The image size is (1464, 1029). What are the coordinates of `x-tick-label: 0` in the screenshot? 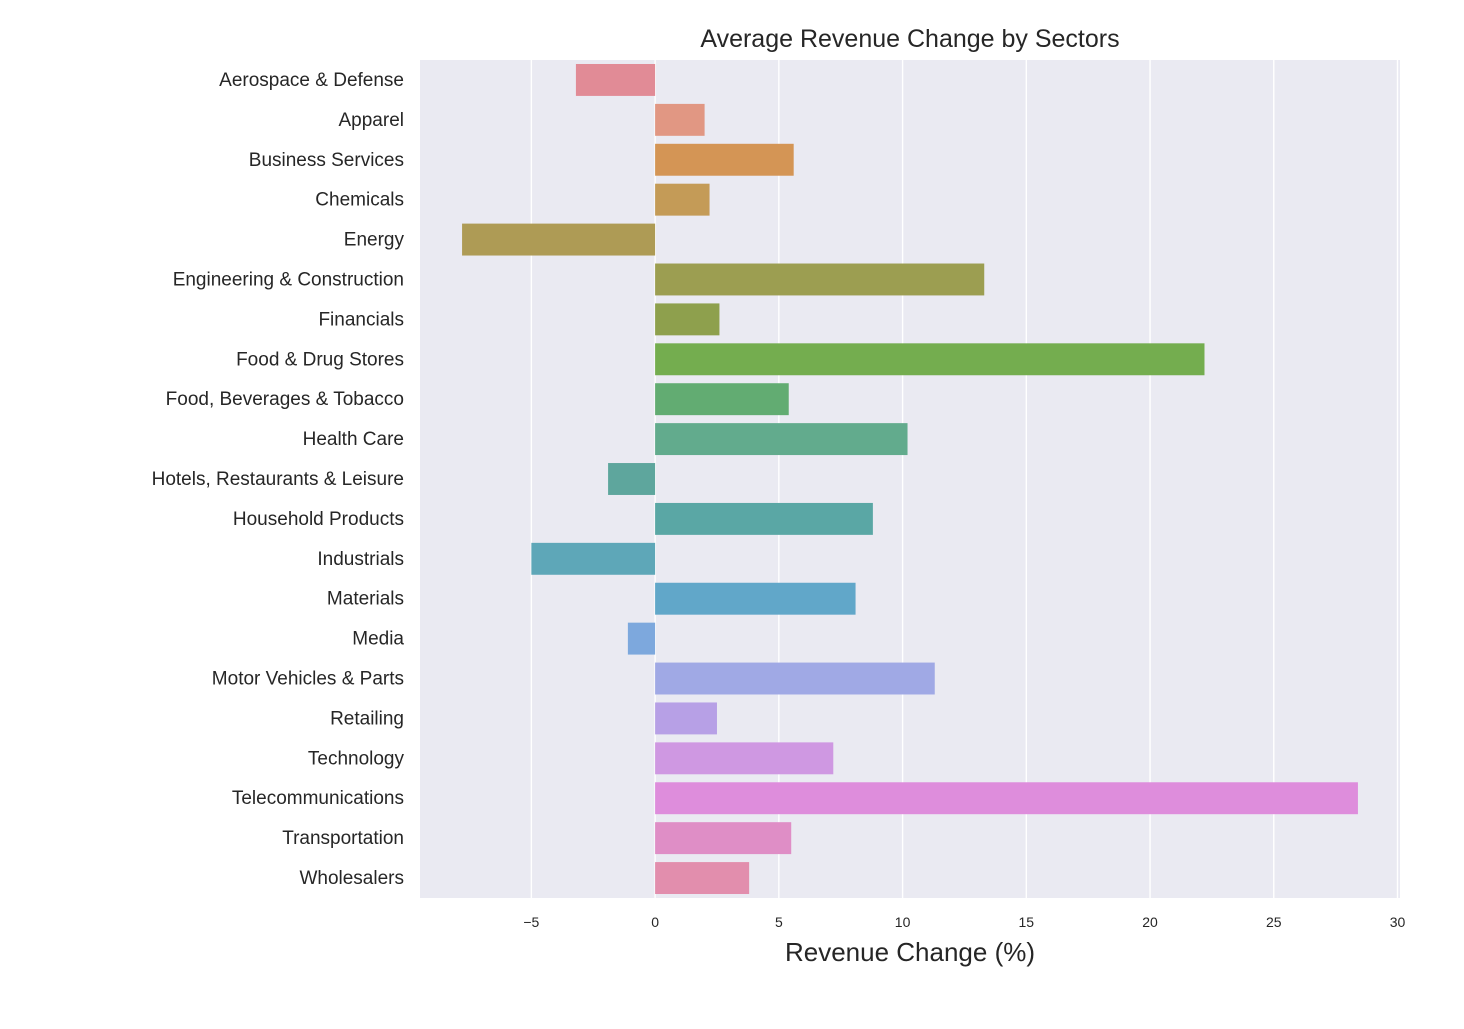 It's located at (655, 922).